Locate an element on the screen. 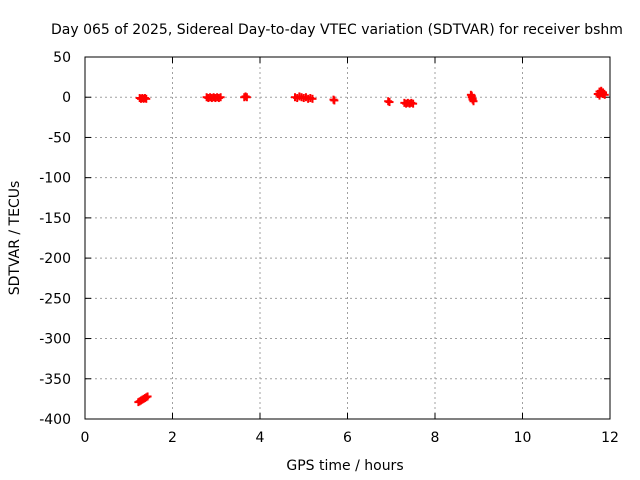  y-tick-labels: 50 0 -50 -100 -150 -200 -250 -300 -350 -400 is located at coordinates (55, 239).